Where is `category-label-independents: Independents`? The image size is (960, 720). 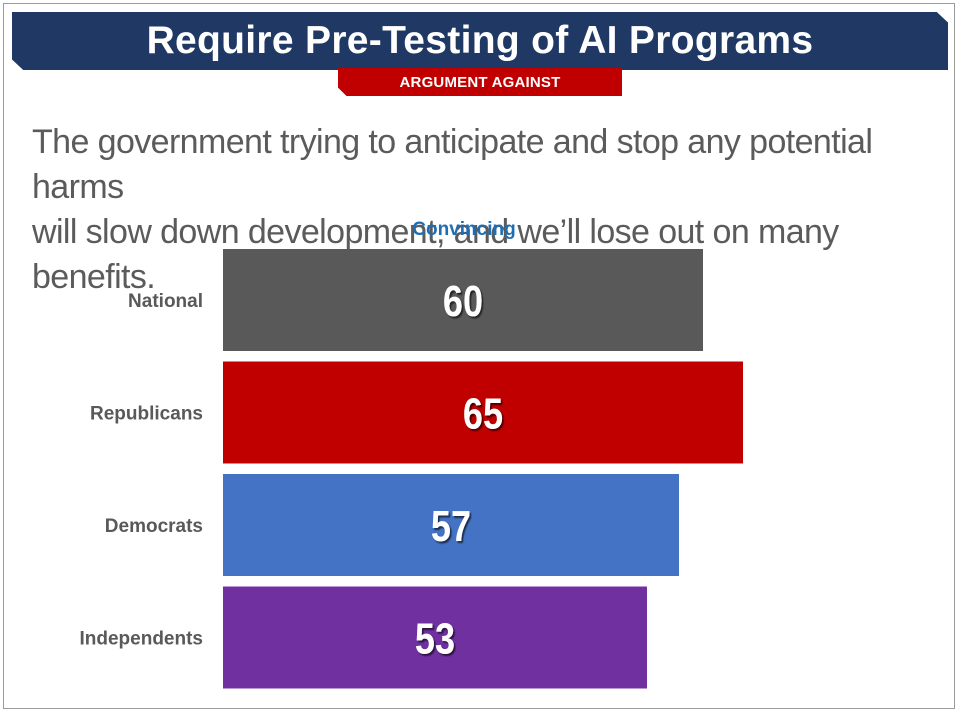
category-label-independents: Independents is located at coordinates (141, 639).